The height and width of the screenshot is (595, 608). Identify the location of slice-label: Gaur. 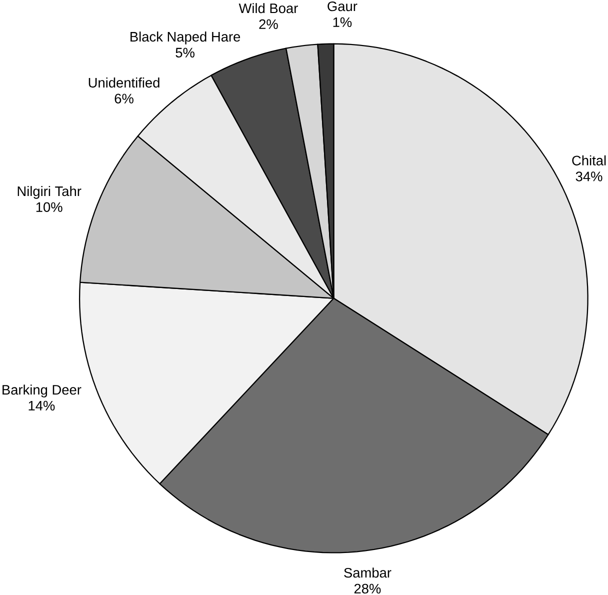
(343, 6).